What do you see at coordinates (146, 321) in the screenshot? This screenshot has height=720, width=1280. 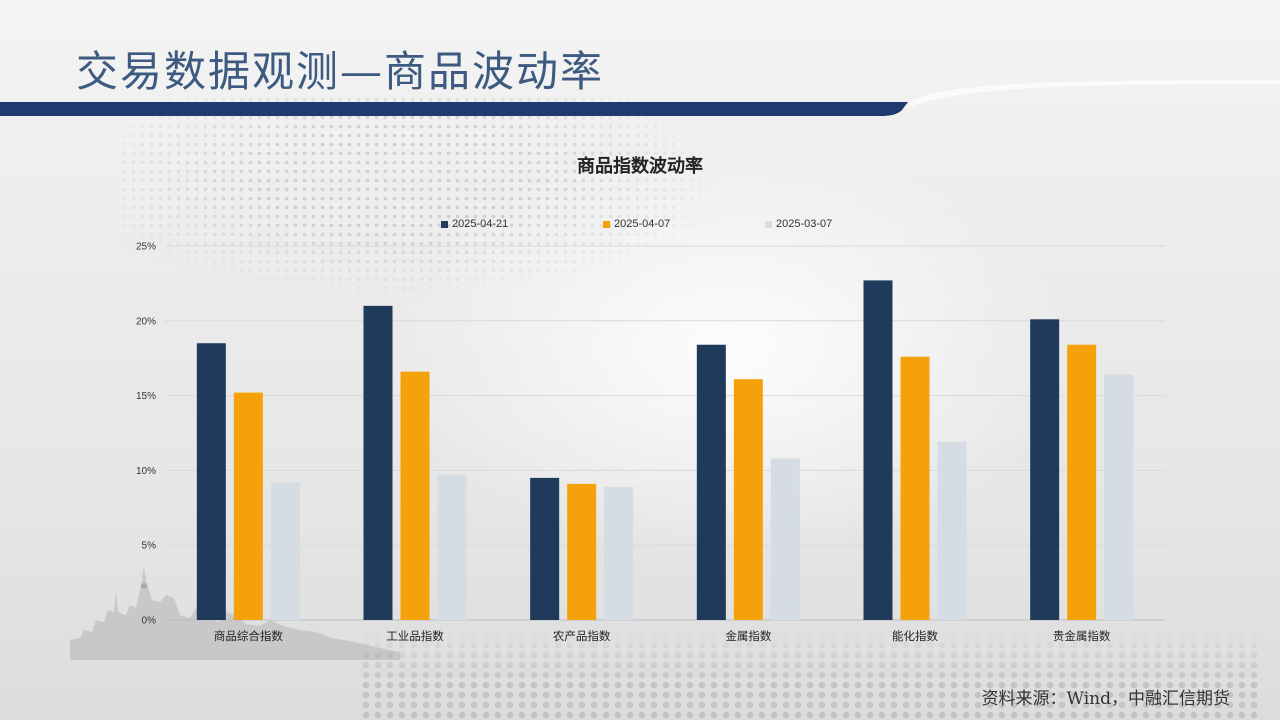 I see `y-tick-label: 20%` at bounding box center [146, 321].